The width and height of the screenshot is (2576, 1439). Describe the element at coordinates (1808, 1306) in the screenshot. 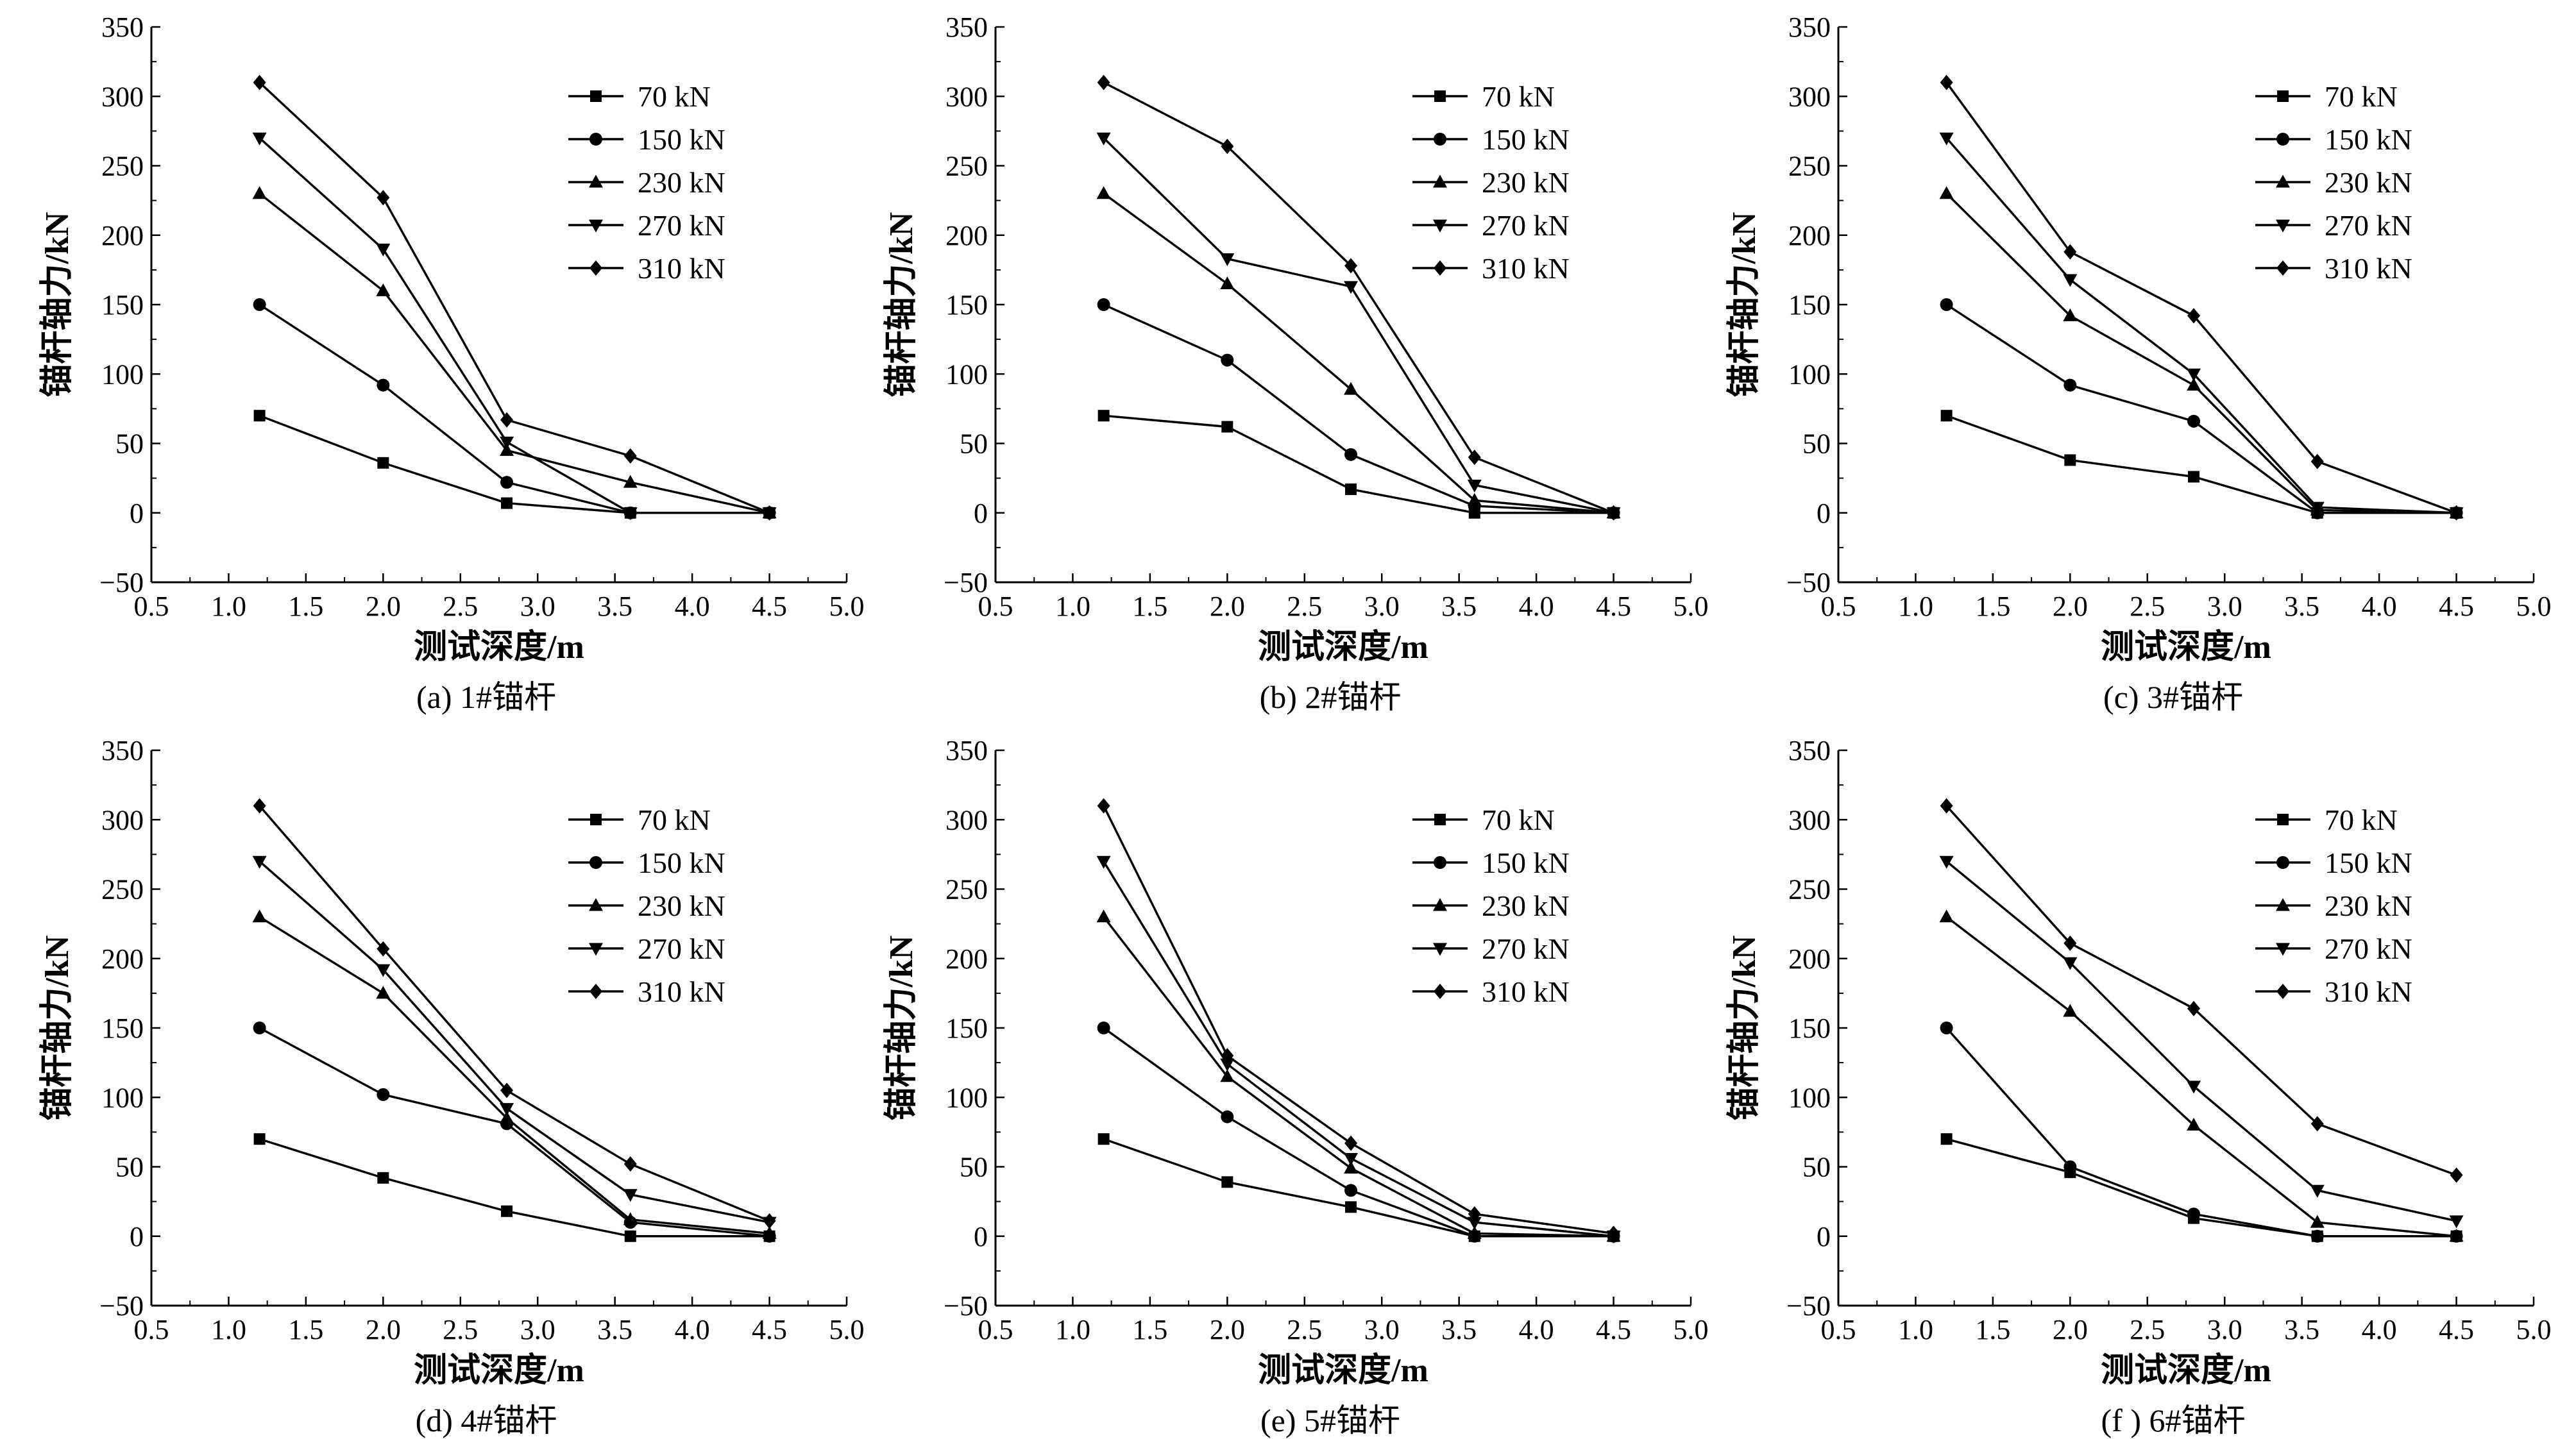

I see `y-tick-label: −50` at that location.